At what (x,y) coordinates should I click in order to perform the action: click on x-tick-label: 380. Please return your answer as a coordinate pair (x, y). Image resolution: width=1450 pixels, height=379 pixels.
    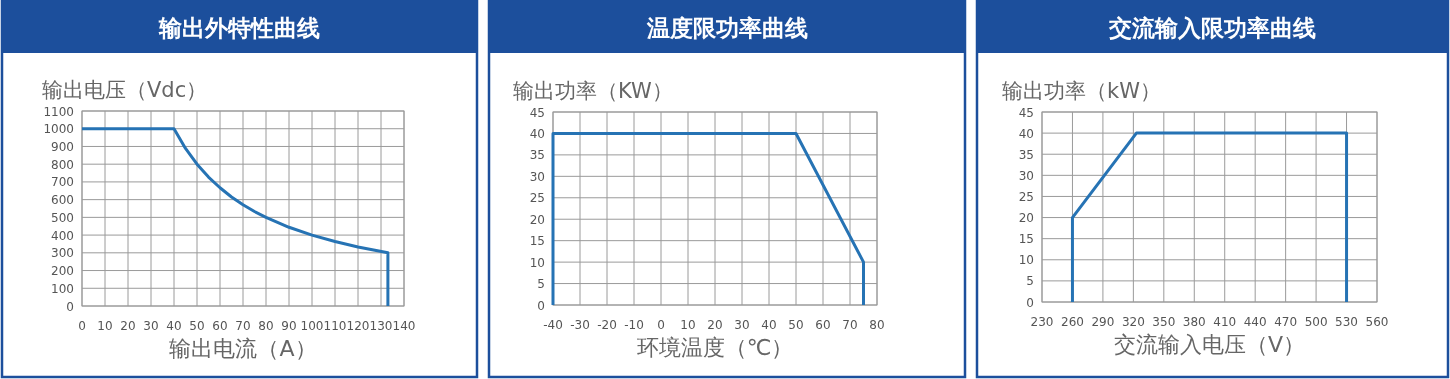
    Looking at the image, I should click on (1194, 322).